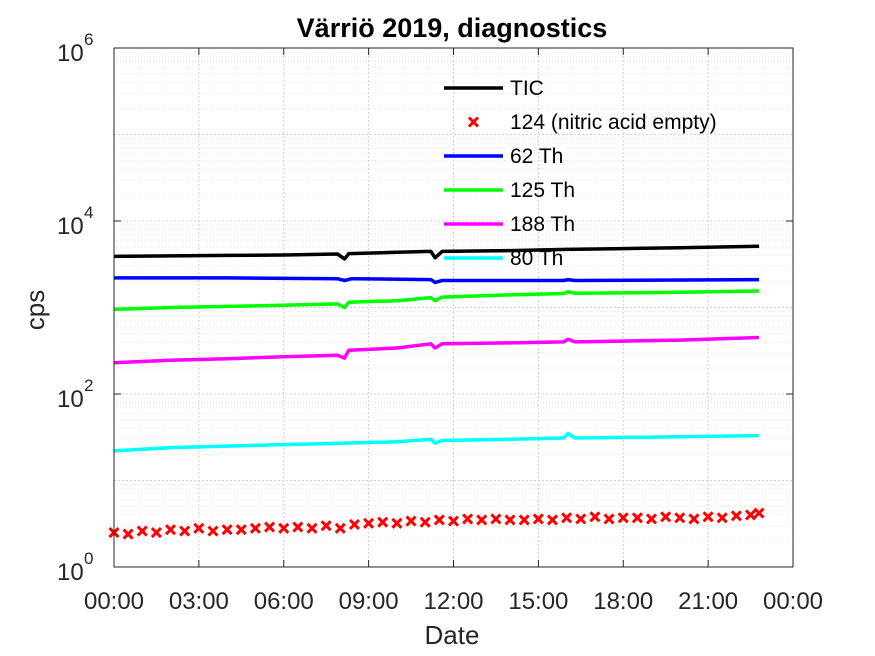 This screenshot has height=656, width=875. What do you see at coordinates (503, 258) in the screenshot?
I see `legend-entry-5: 80 Th` at bounding box center [503, 258].